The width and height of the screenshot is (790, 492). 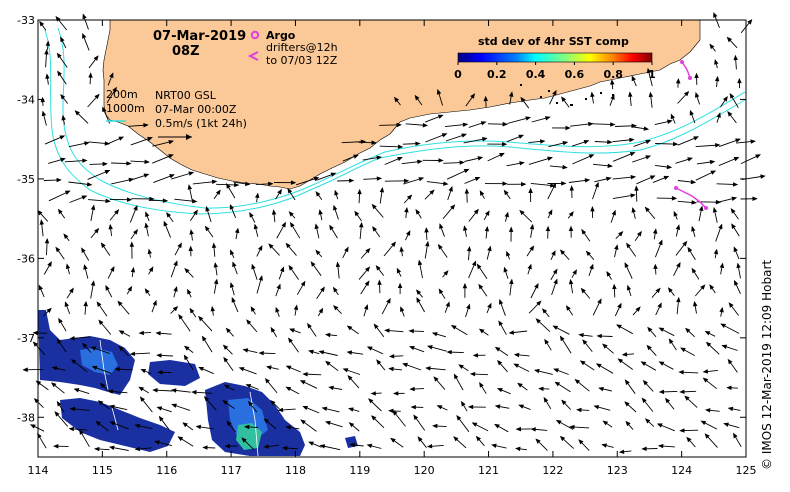 What do you see at coordinates (199, 36) in the screenshot?
I see `date-label: 07-Mar-2019` at bounding box center [199, 36].